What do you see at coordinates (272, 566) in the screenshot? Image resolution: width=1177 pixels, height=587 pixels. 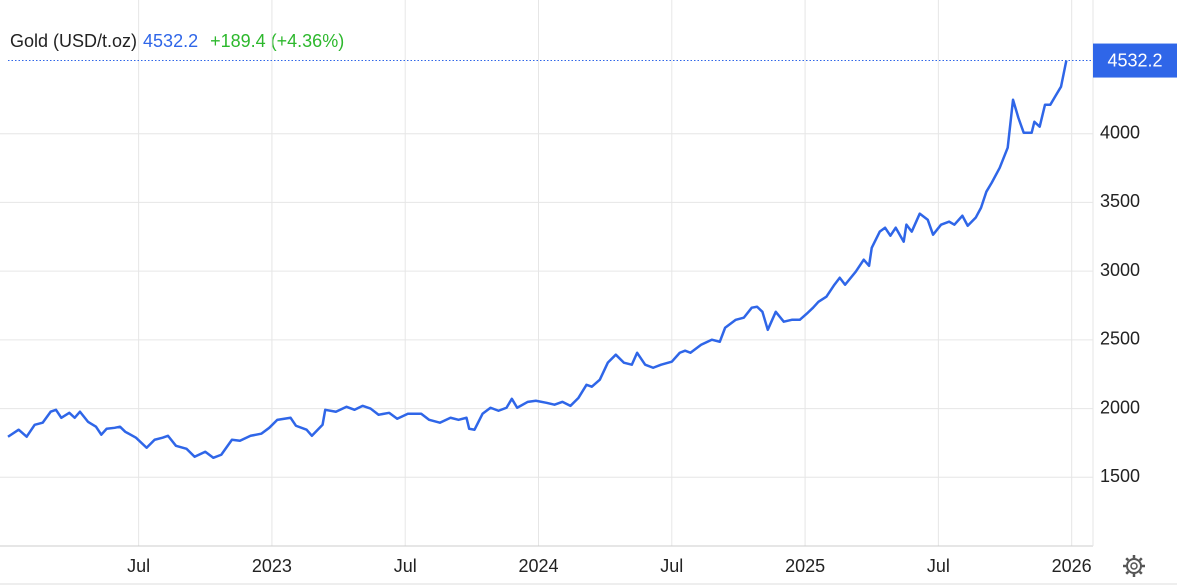 I see `x-tick-label: 2023` at bounding box center [272, 566].